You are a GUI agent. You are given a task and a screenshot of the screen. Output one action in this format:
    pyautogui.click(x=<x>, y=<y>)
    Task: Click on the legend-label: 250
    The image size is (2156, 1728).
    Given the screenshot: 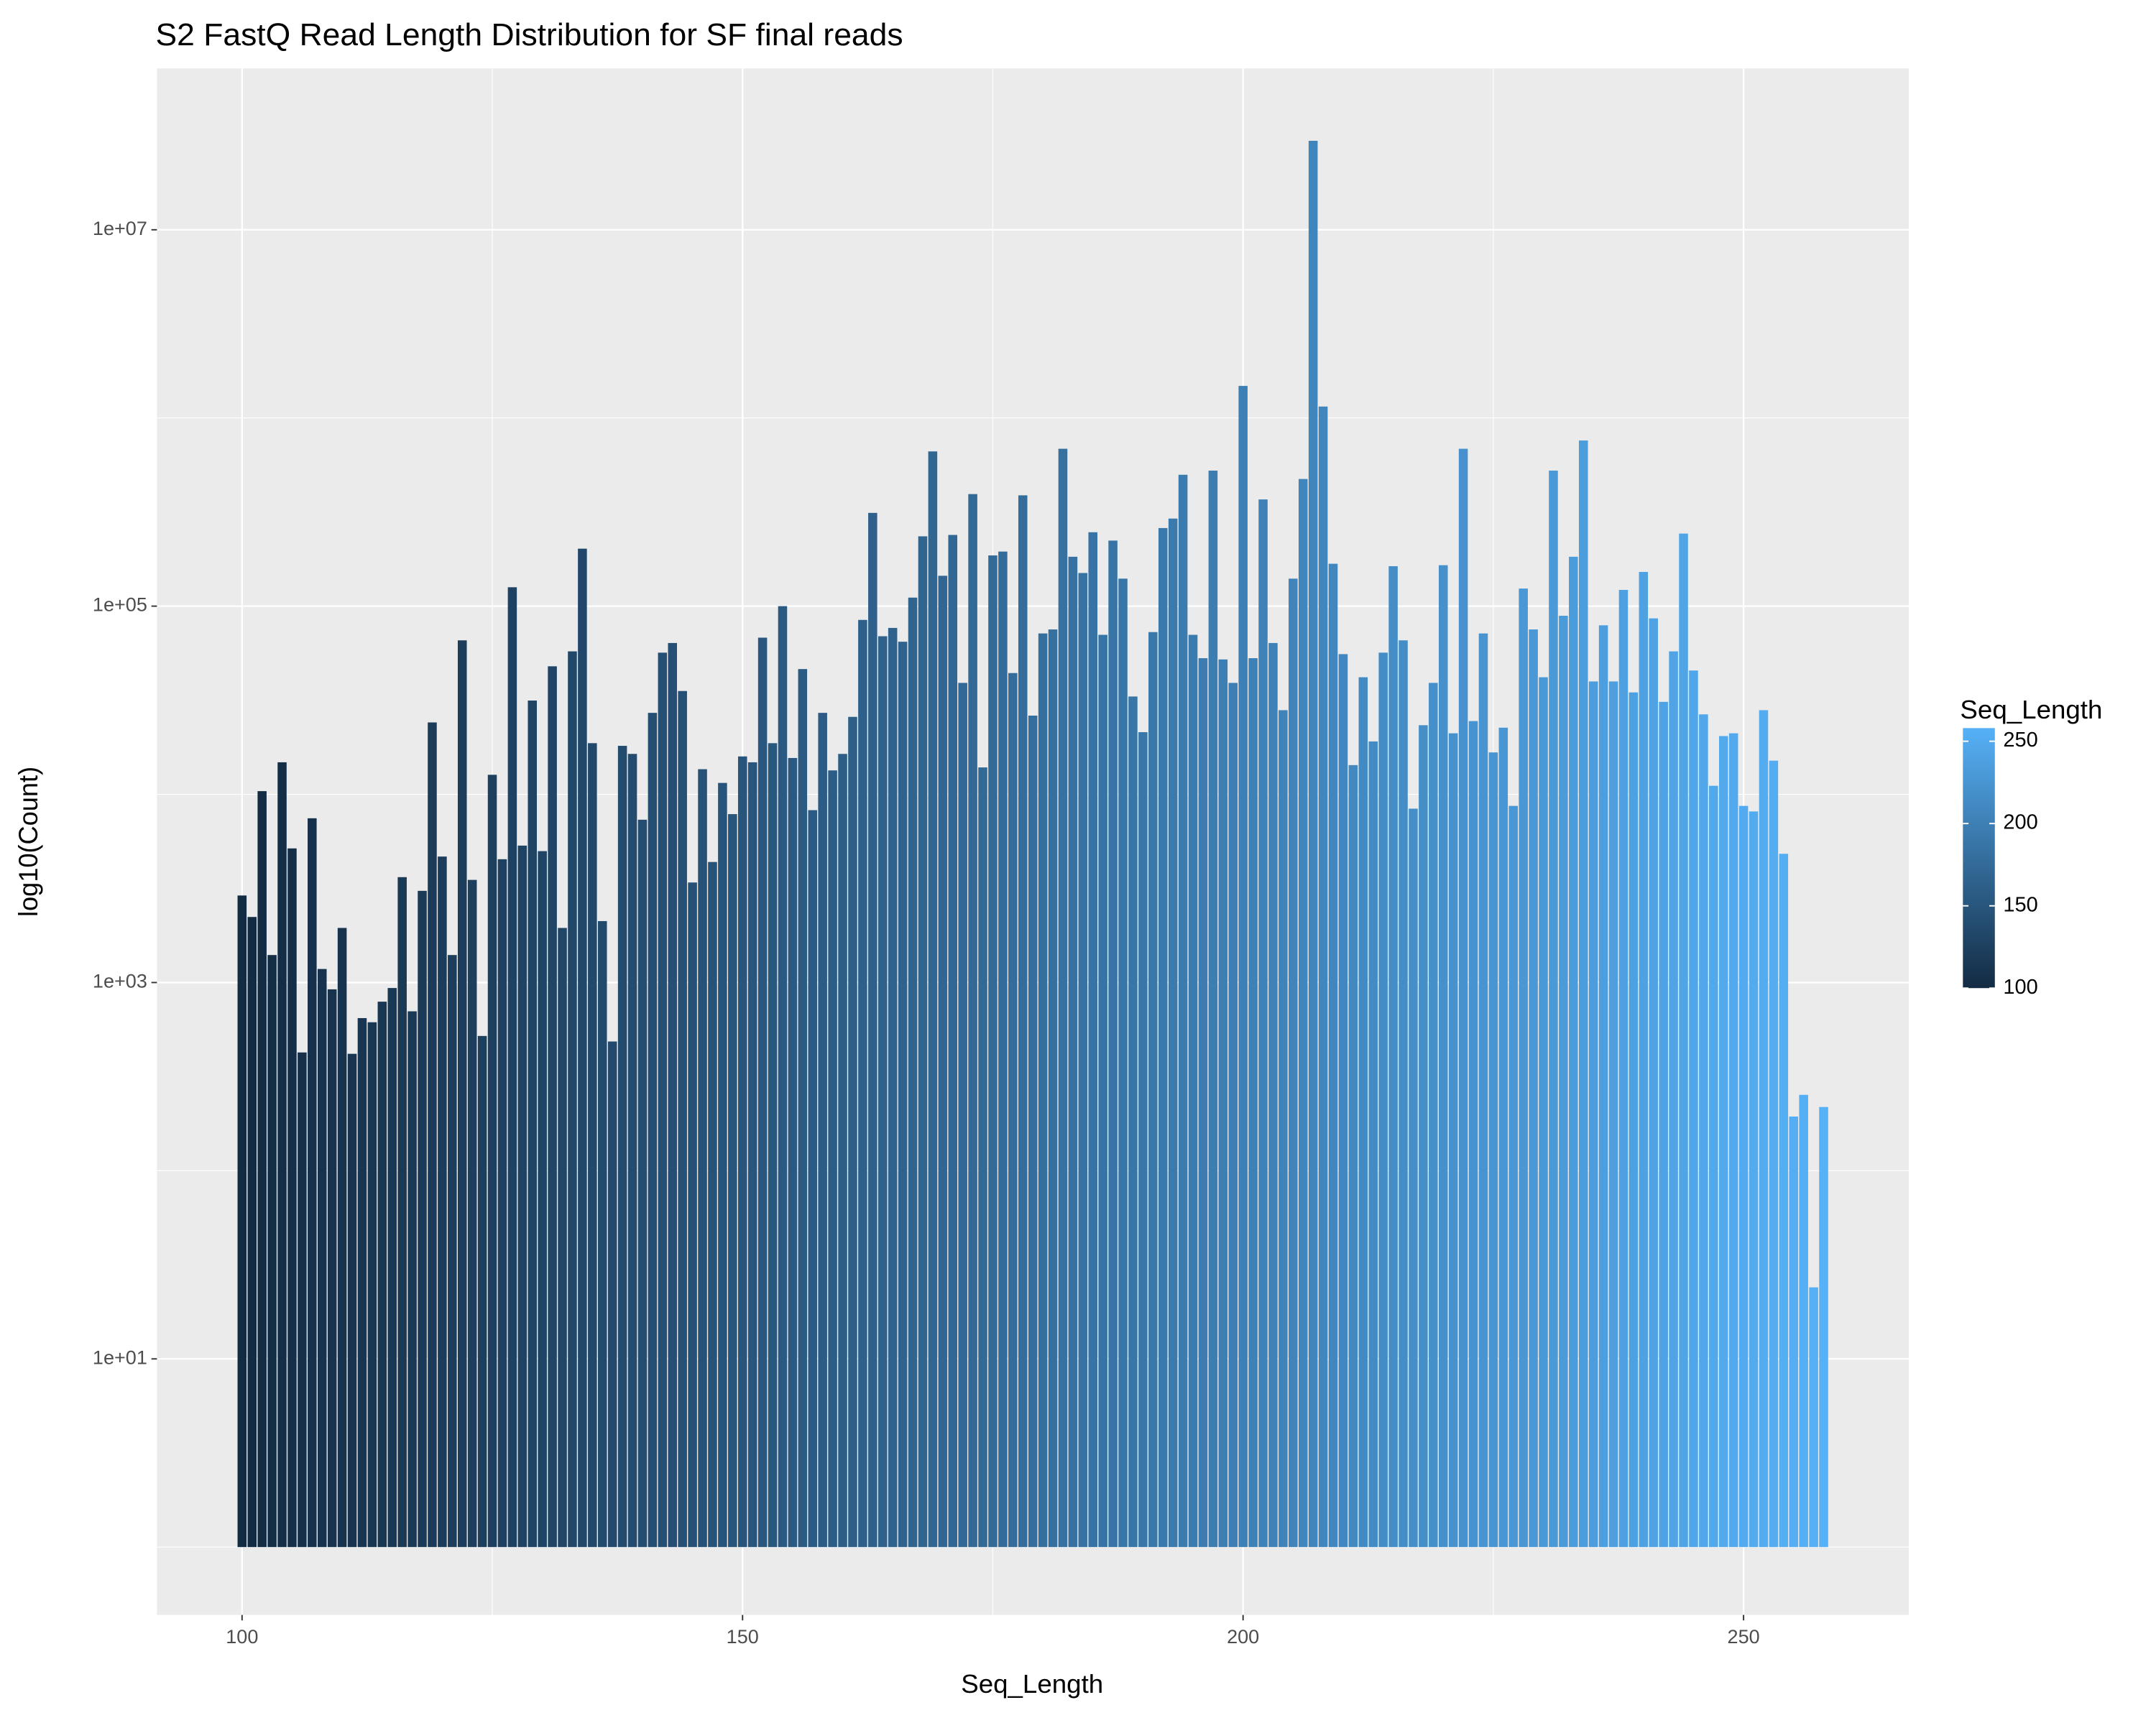 What is the action you would take?
    pyautogui.click(x=2020, y=741)
    